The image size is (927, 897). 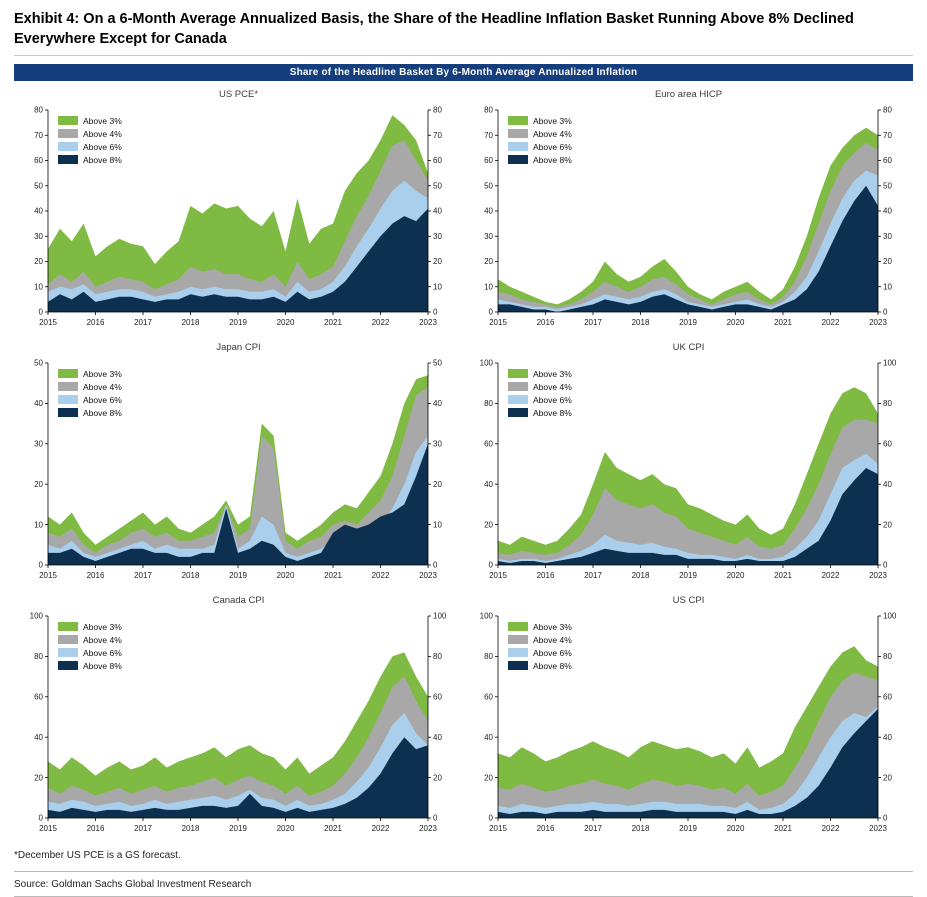 What do you see at coordinates (688, 348) in the screenshot?
I see `chart-title: UK CPI` at bounding box center [688, 348].